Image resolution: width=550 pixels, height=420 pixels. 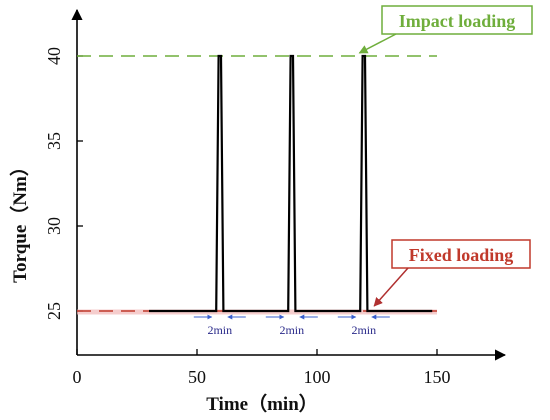 What do you see at coordinates (19, 220) in the screenshot?
I see `y-axis-title: Torque（Nm）` at bounding box center [19, 220].